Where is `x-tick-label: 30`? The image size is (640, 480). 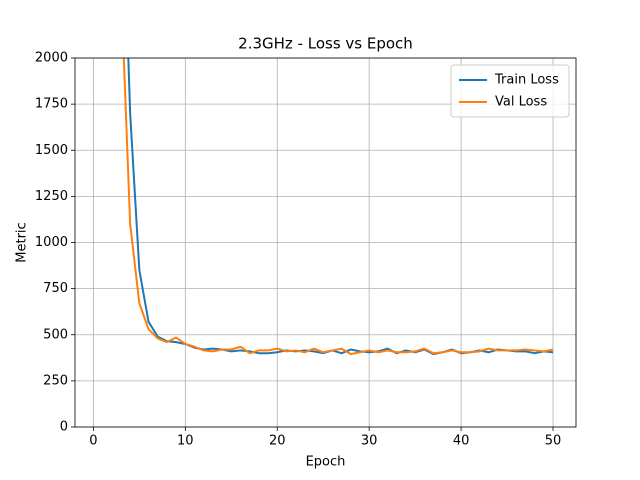
x-tick-label: 30 is located at coordinates (369, 441).